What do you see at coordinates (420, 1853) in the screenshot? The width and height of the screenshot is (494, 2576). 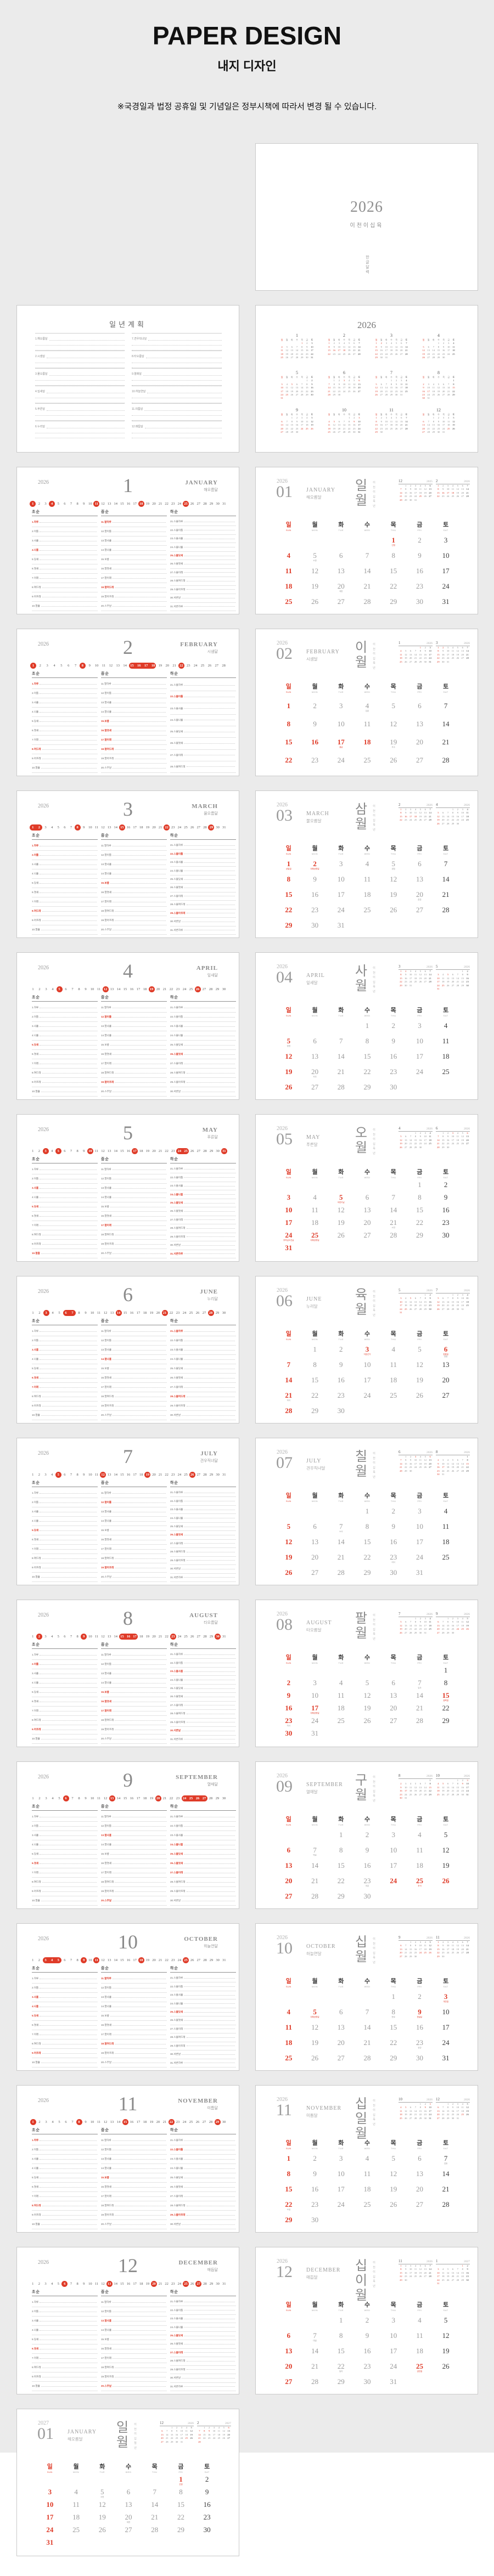 I see `date-cell: 11` at bounding box center [420, 1853].